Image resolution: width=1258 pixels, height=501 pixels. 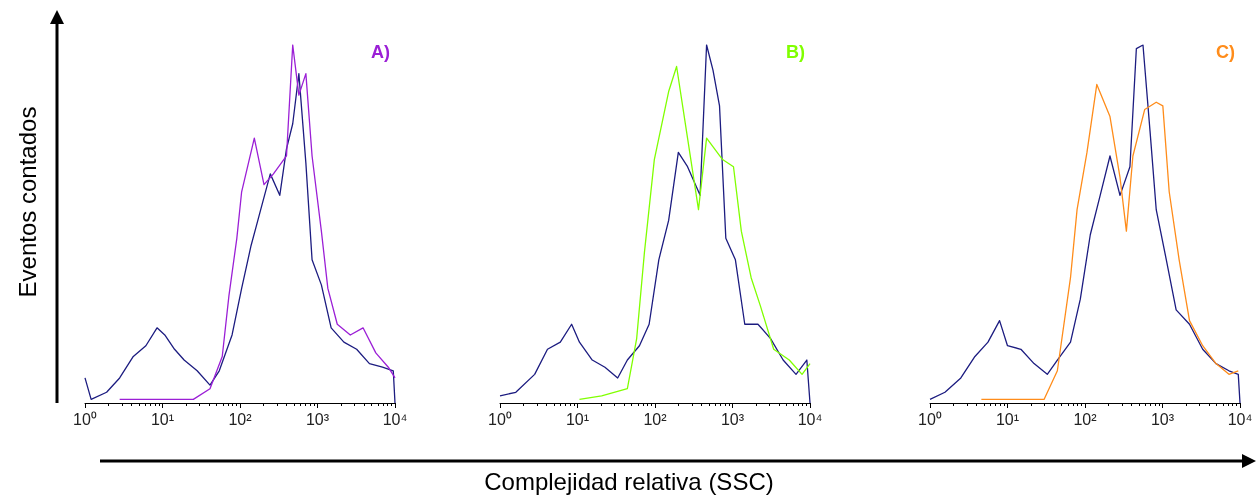 I want to click on y-axis-title: Eventos contados, so click(x=28, y=202).